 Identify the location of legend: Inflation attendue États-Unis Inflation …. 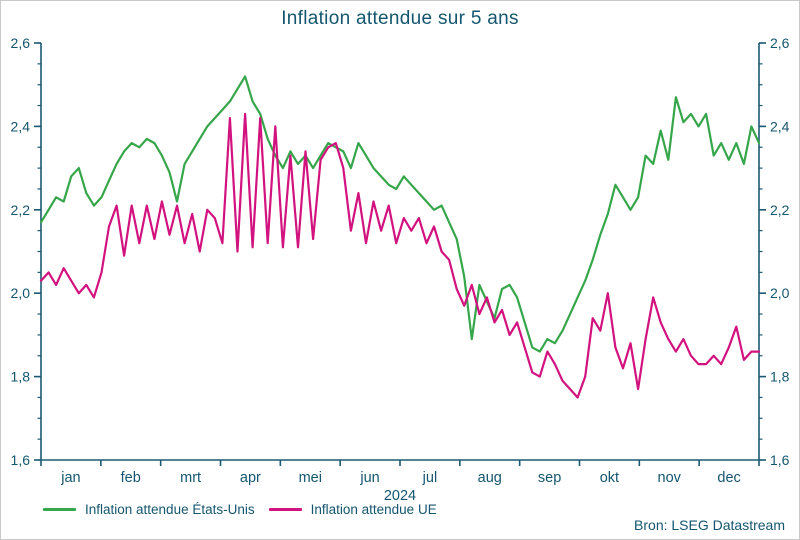
(240, 509).